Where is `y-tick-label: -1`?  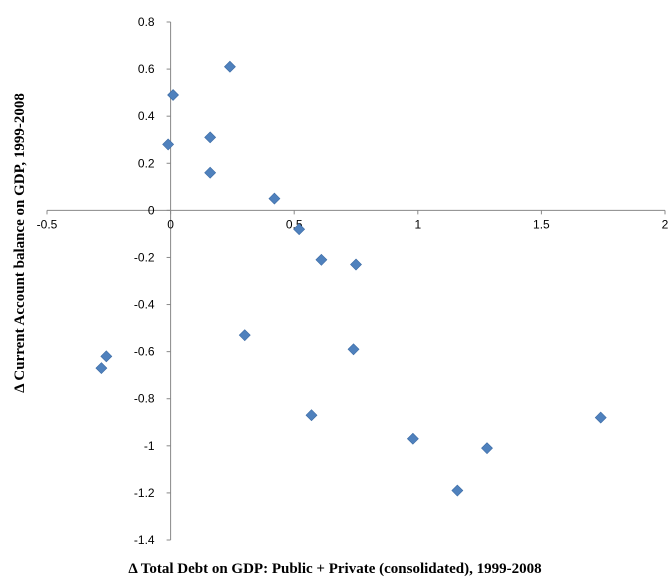 y-tick-label: -1 is located at coordinates (149, 446).